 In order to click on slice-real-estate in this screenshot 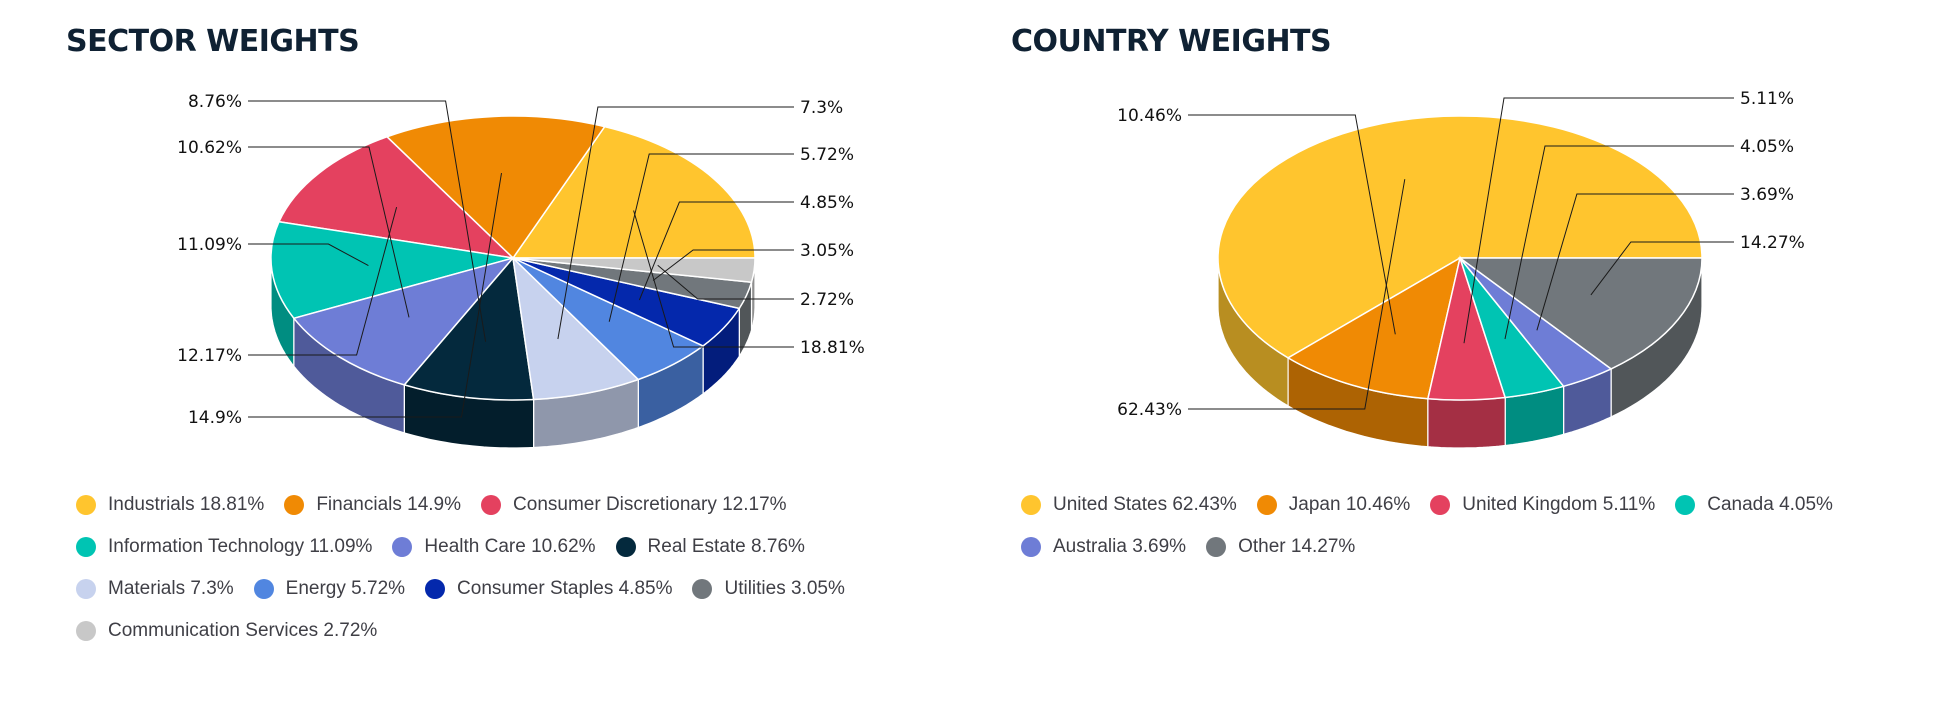, I will do `click(469, 328)`.